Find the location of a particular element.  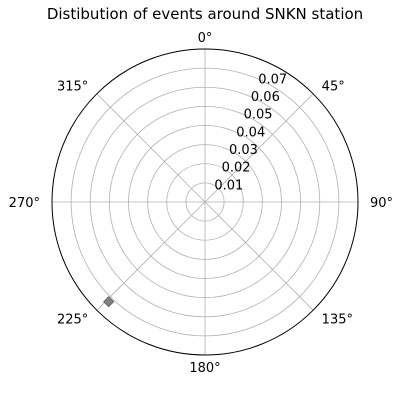

data-points is located at coordinates (109, 302).